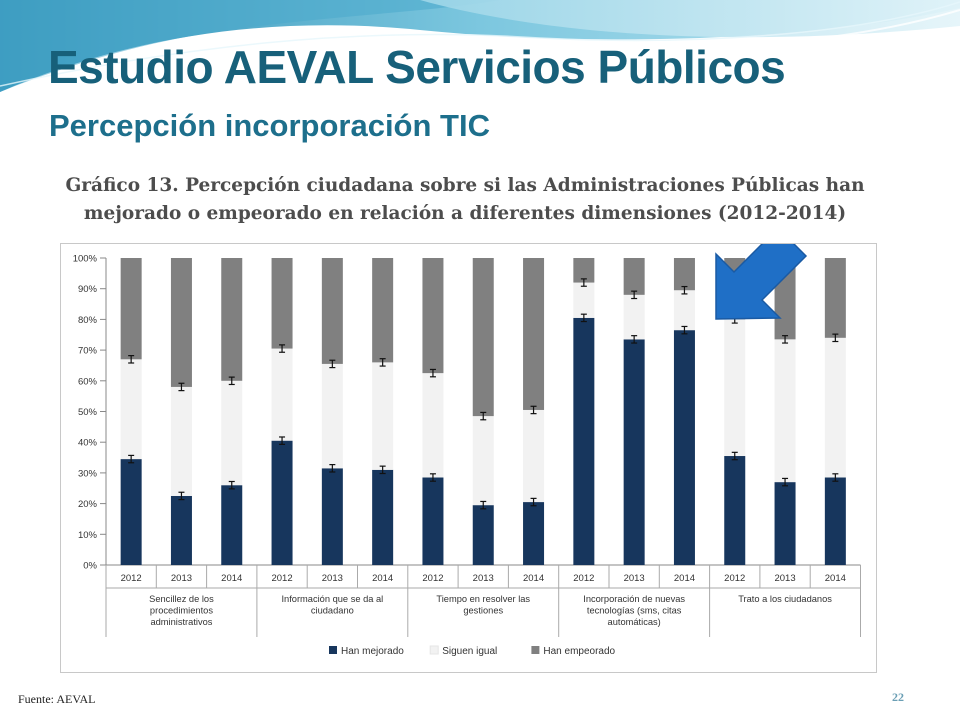 Image resolution: width=960 pixels, height=720 pixels. Describe the element at coordinates (88, 443) in the screenshot. I see `y-tick-label: 40%` at that location.